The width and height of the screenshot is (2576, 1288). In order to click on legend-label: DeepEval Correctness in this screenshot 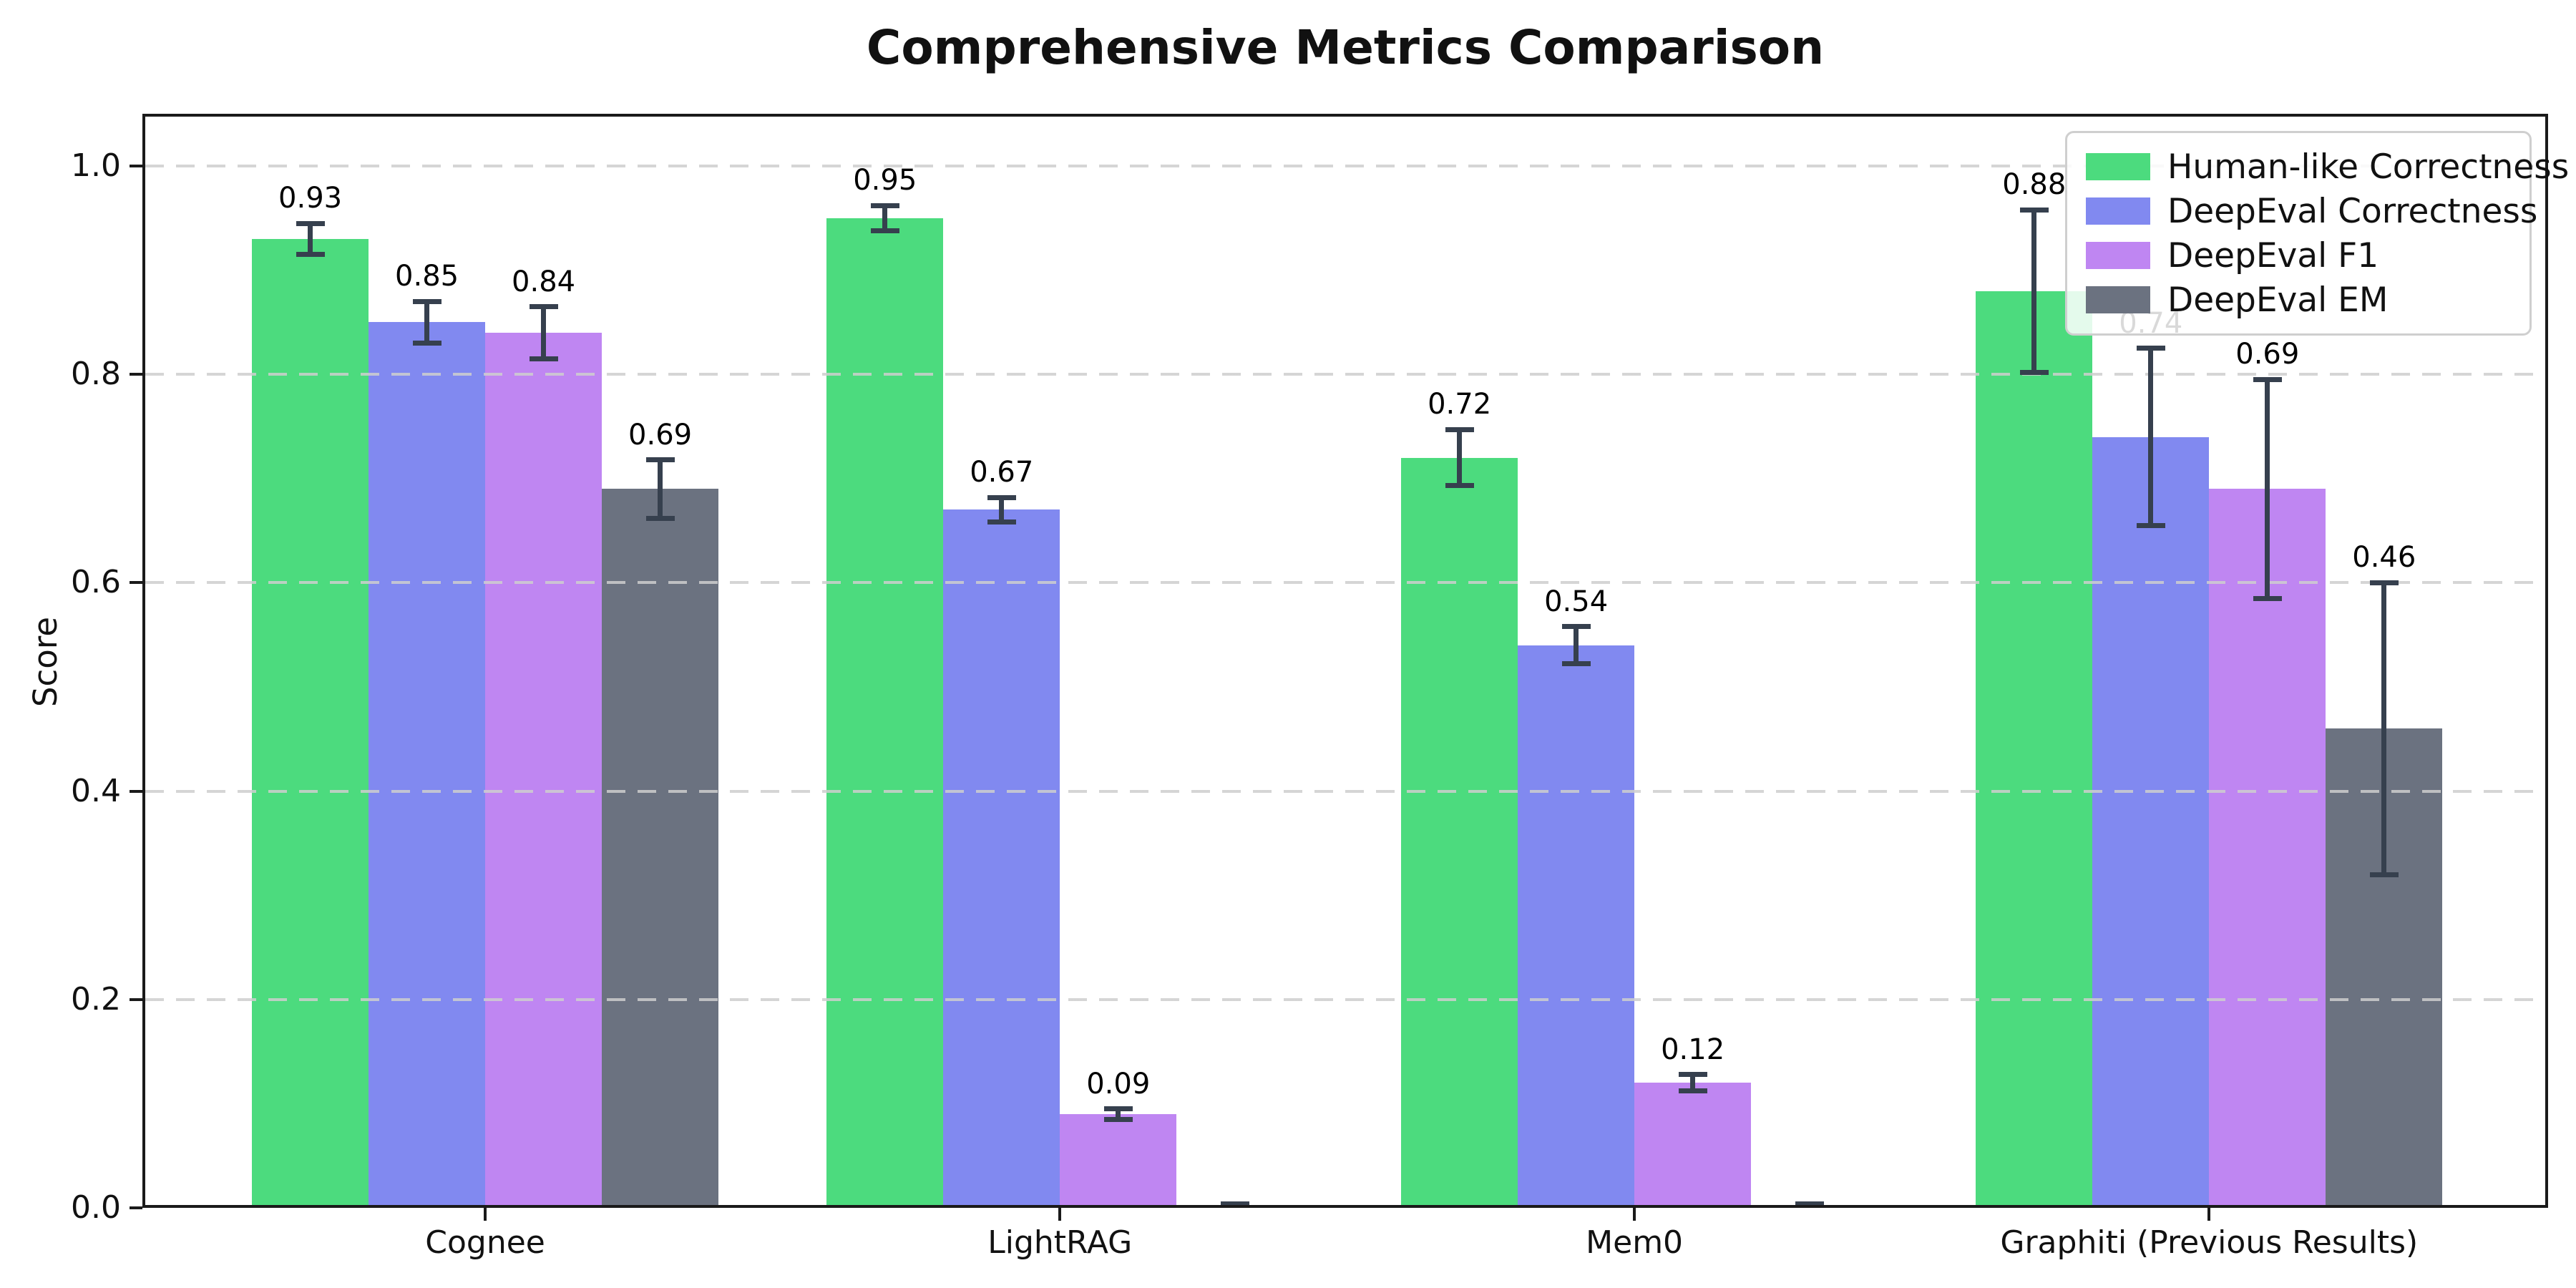, I will do `click(2352, 211)`.